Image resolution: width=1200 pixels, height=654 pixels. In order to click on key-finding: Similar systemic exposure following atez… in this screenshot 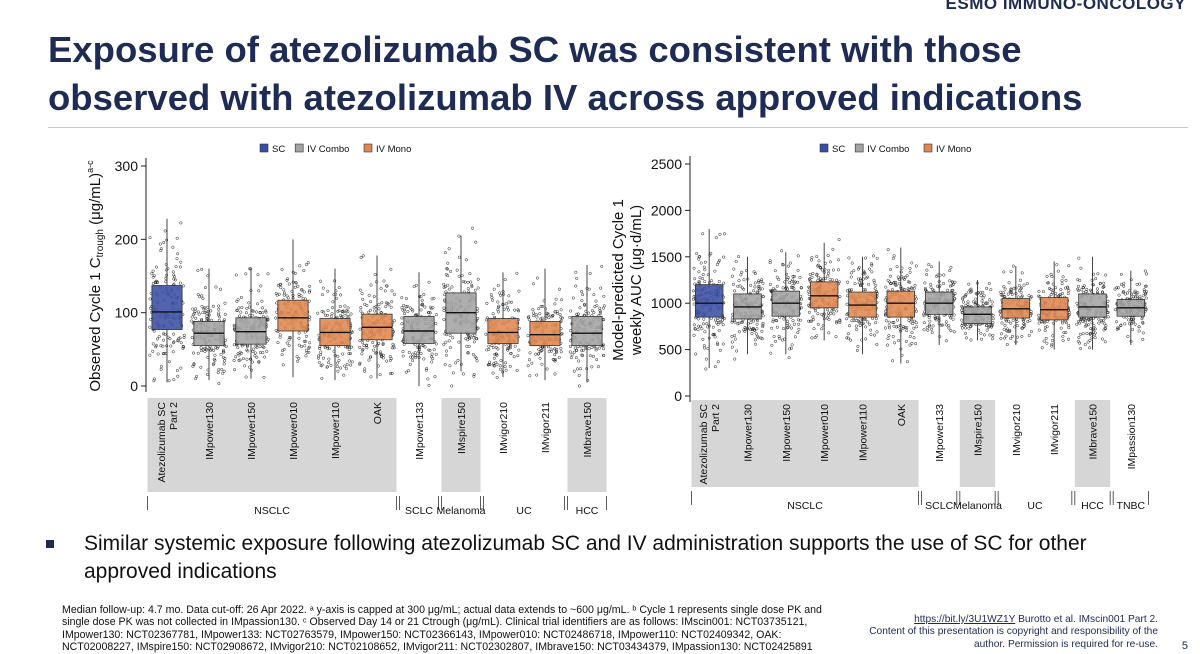, I will do `click(601, 558)`.